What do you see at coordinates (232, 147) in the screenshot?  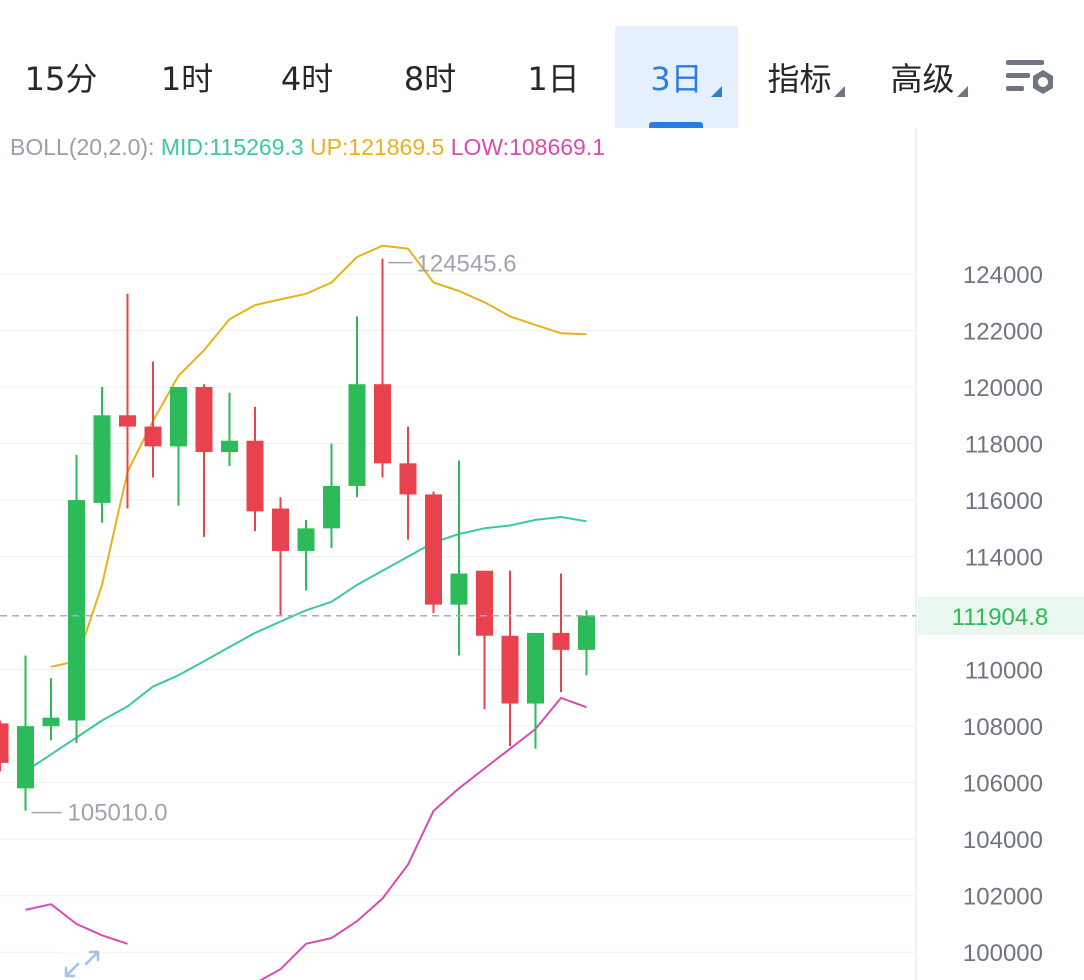 I see `boll-mid-value: MID:115269.3` at bounding box center [232, 147].